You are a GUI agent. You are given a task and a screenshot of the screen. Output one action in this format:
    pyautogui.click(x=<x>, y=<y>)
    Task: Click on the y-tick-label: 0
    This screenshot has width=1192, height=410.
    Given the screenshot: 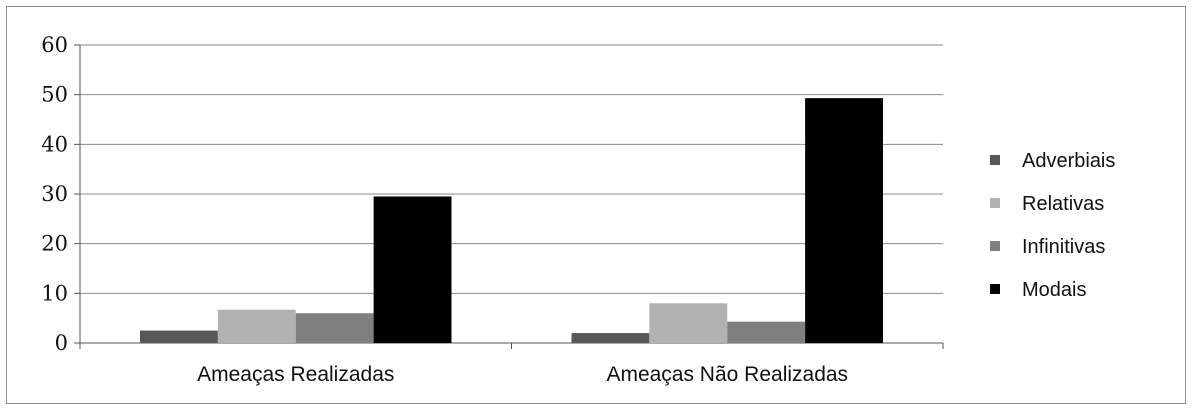 What is the action you would take?
    pyautogui.click(x=61, y=343)
    